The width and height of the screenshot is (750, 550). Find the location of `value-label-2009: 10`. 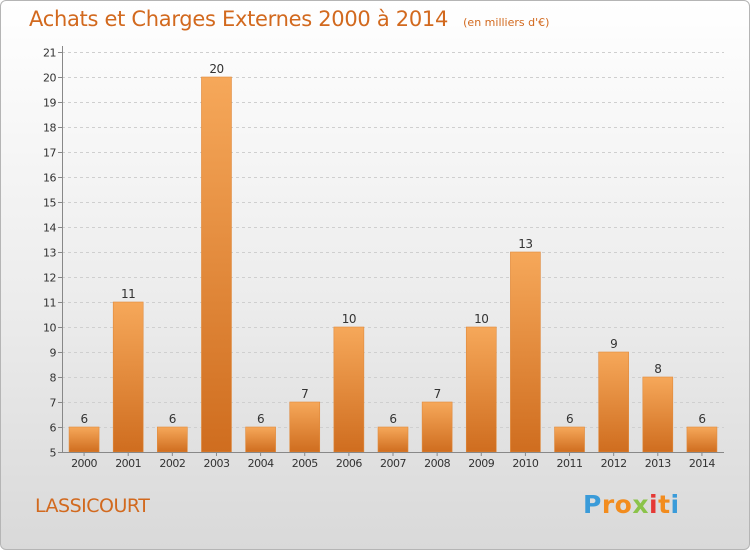

value-label-2009: 10 is located at coordinates (481, 319).